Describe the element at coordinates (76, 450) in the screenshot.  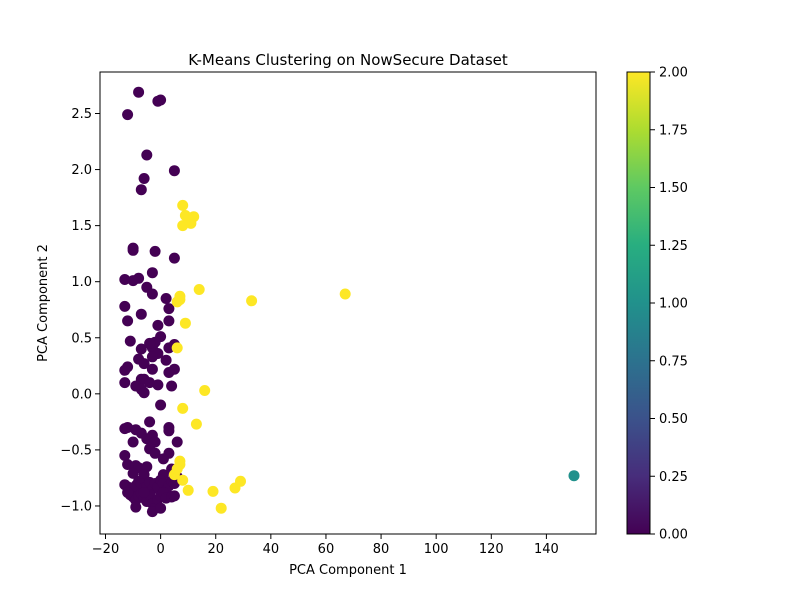
I see `y-tick-label: −0.5` at that location.